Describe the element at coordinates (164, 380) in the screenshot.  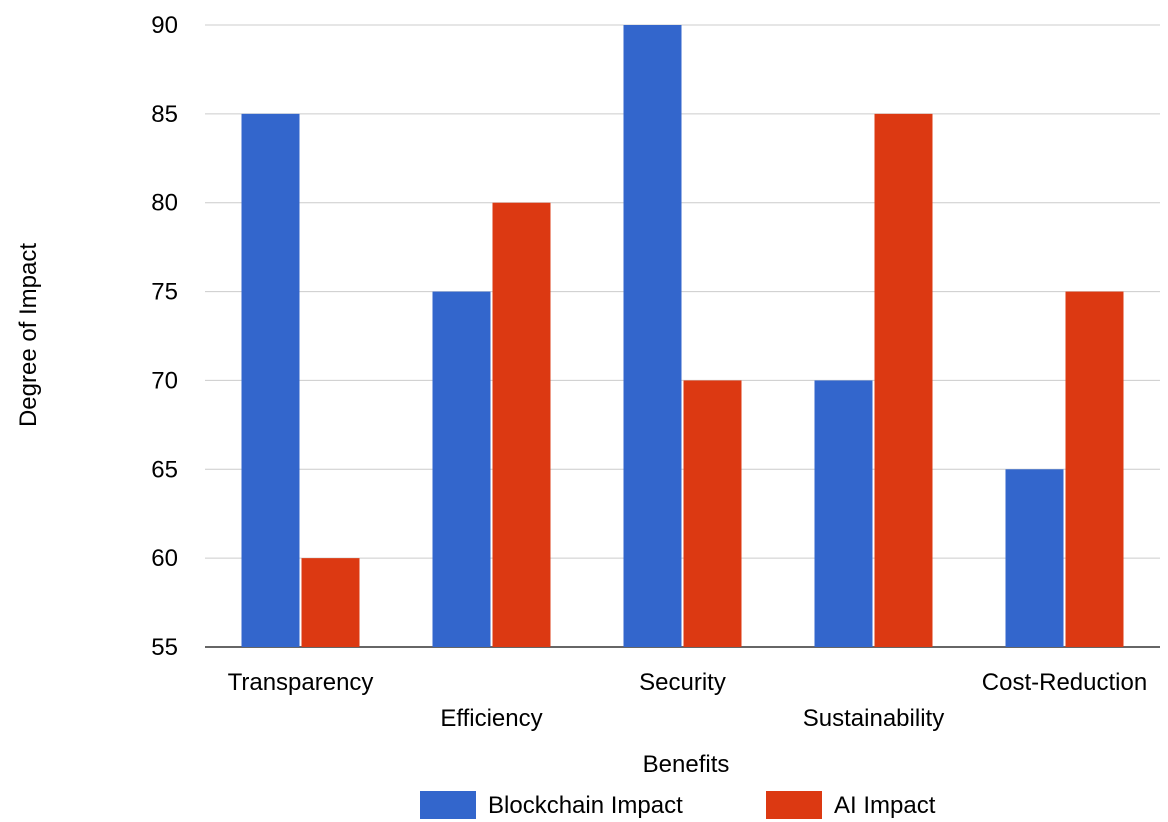
I see `y-tick-label: 70` at that location.